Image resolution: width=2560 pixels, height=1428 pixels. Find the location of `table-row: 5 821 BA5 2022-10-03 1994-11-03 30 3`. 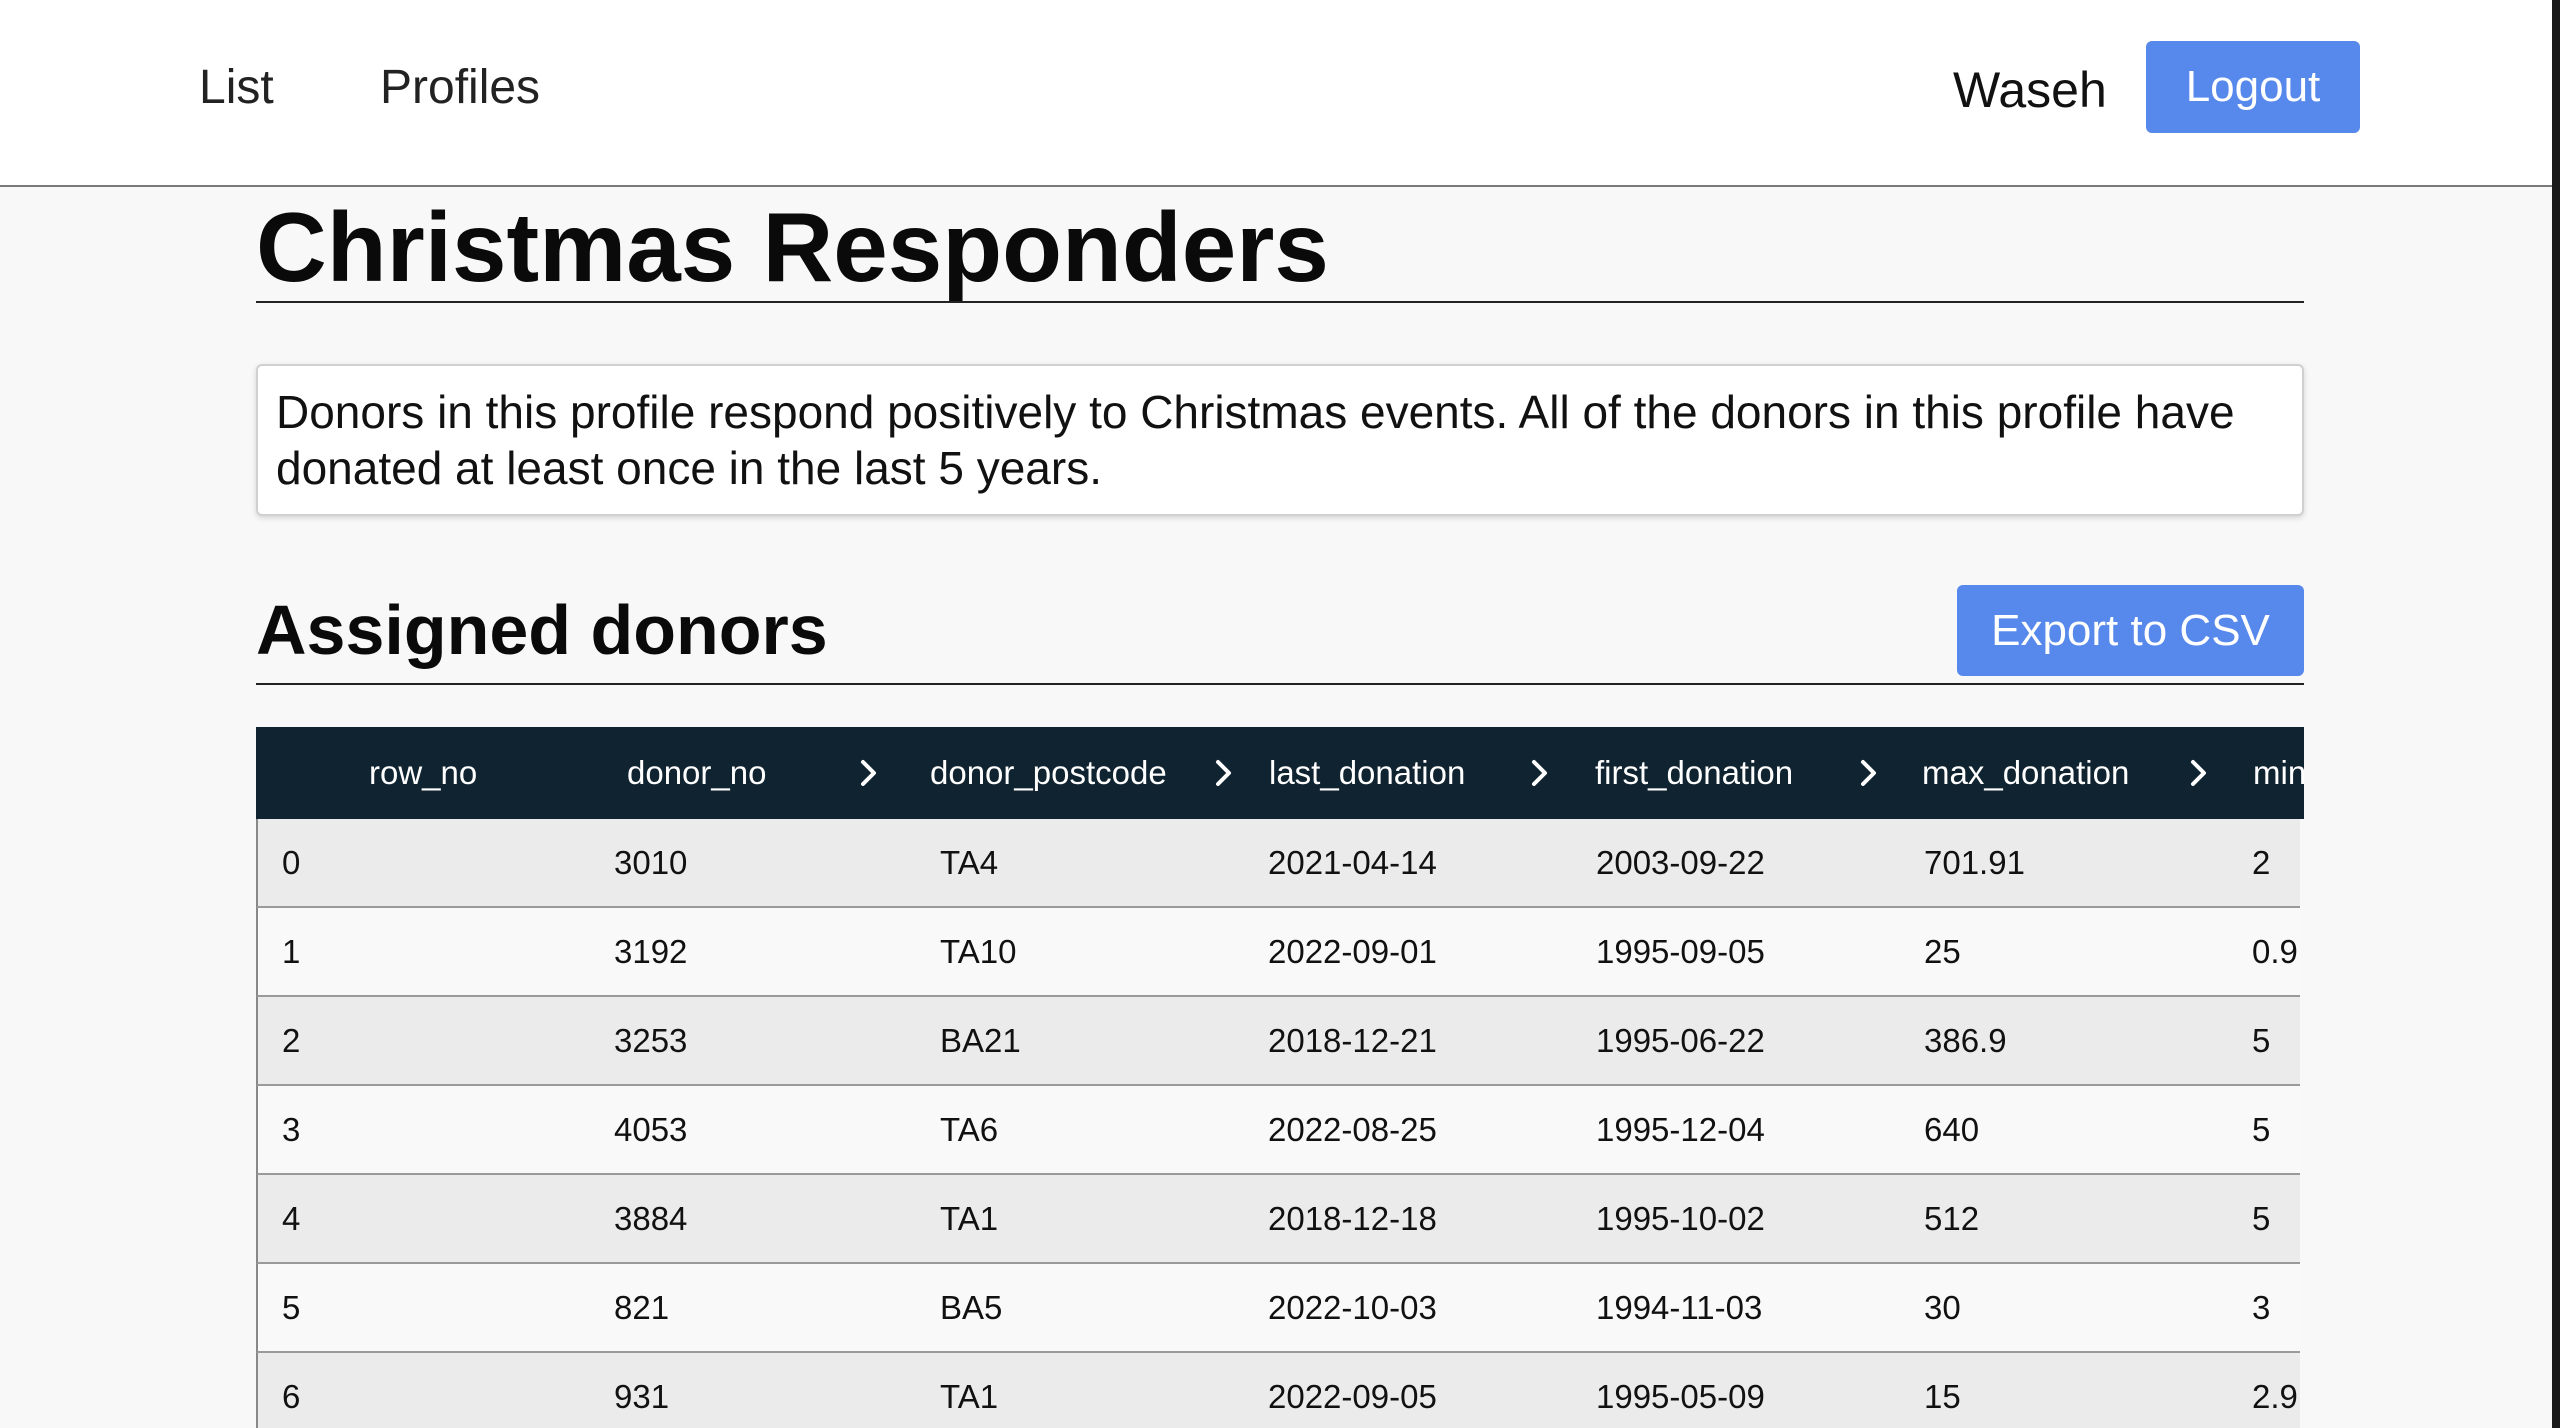

table-row: 5 821 BA5 2022-10-03 1994-11-03 30 3 is located at coordinates (1278, 1308).